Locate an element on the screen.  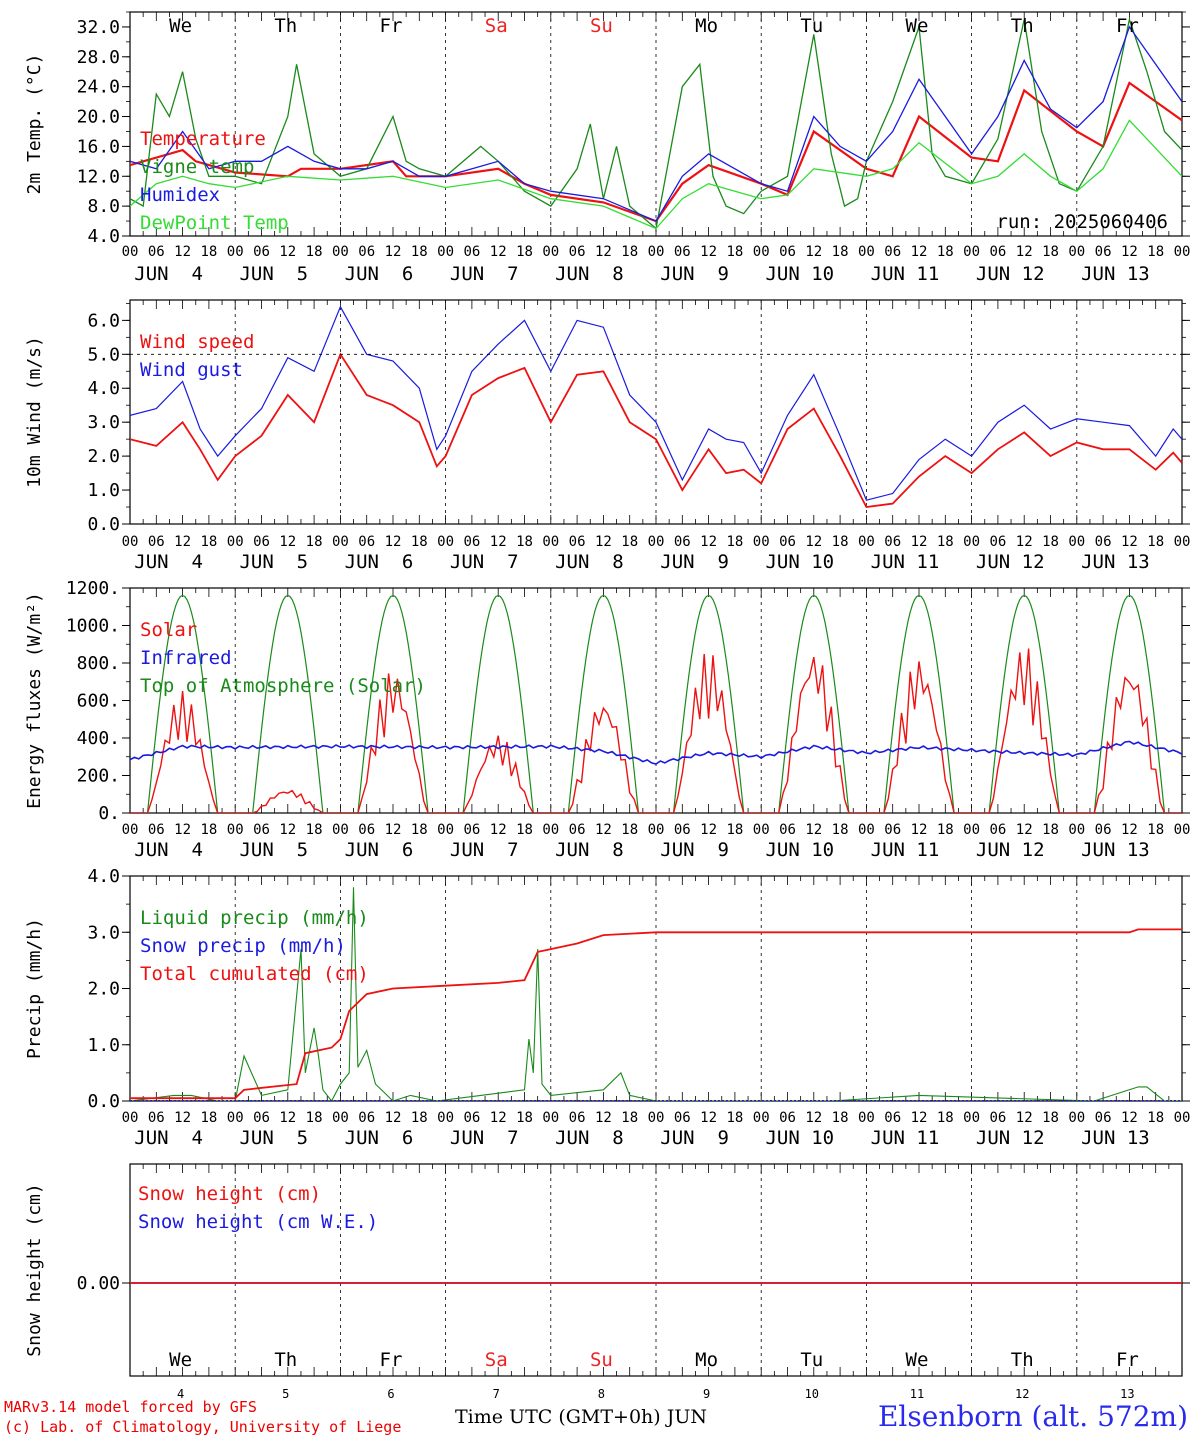
day-number-label: 13 is located at coordinates (1127, 1394).